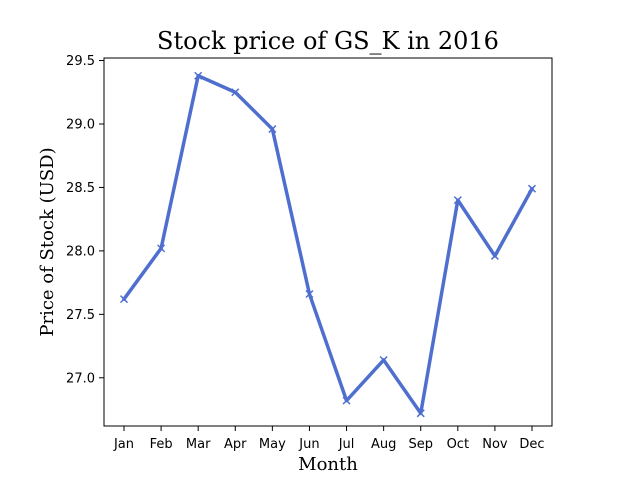  What do you see at coordinates (531, 444) in the screenshot?
I see `x-tick-label: Dec` at bounding box center [531, 444].